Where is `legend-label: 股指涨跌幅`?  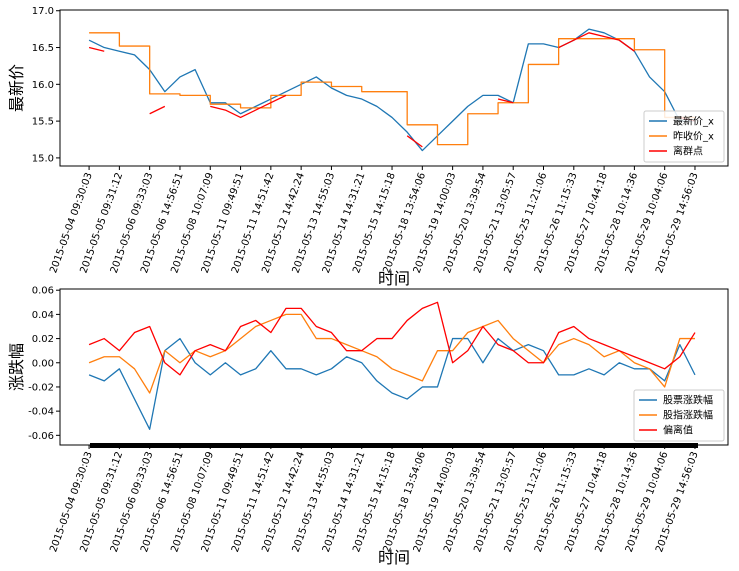
legend-label: 股指涨跌幅 is located at coordinates (688, 415).